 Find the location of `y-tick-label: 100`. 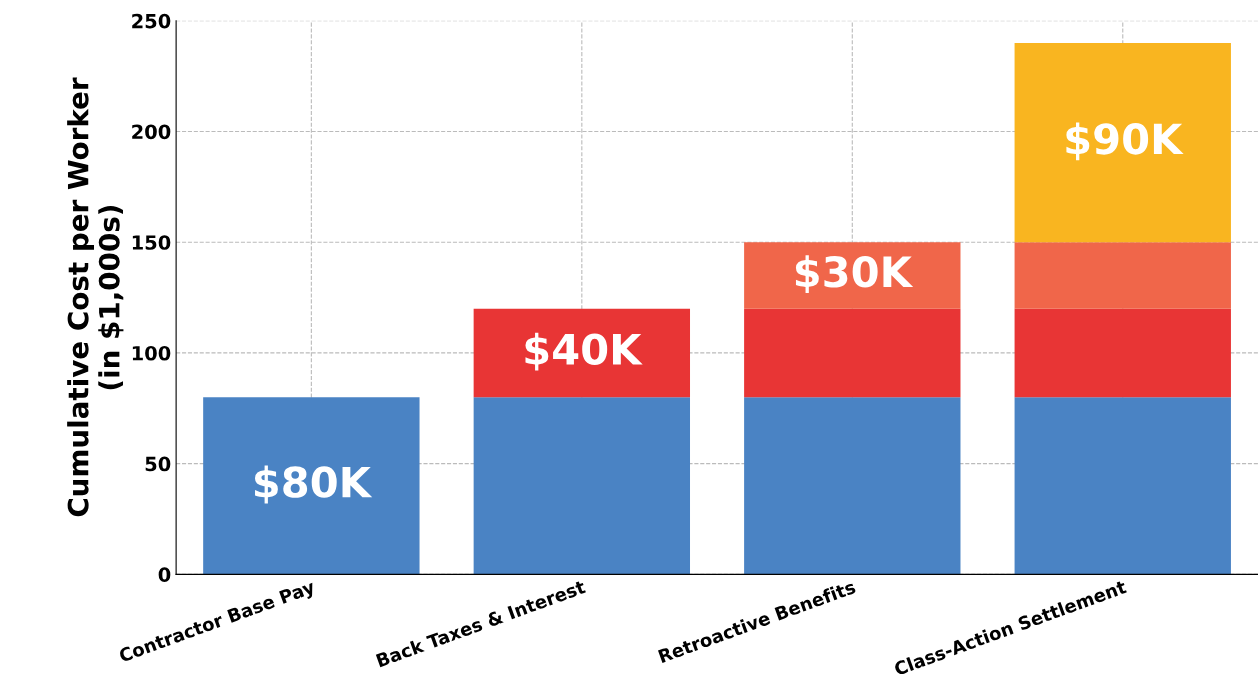

y-tick-label: 100 is located at coordinates (151, 353).